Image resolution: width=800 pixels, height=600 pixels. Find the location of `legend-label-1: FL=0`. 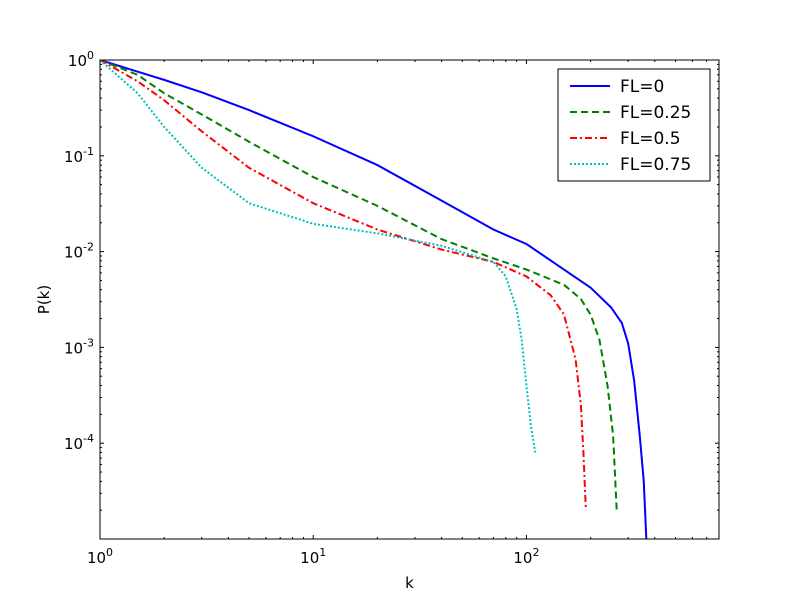

legend-label-1: FL=0 is located at coordinates (642, 87).